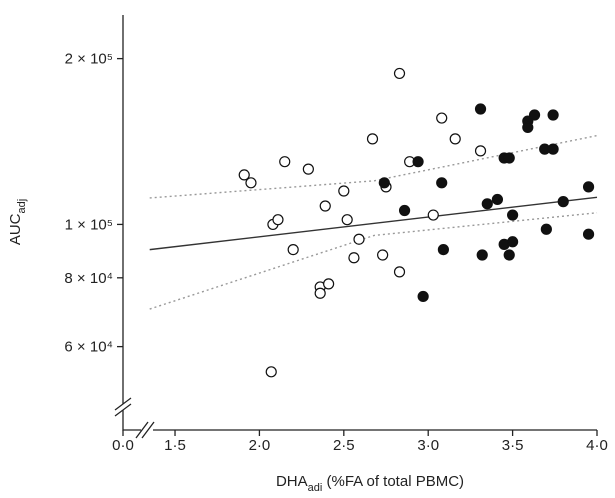 This screenshot has width=615, height=498. Describe the element at coordinates (428, 445) in the screenshot. I see `x-tick-label: 3·0` at that location.